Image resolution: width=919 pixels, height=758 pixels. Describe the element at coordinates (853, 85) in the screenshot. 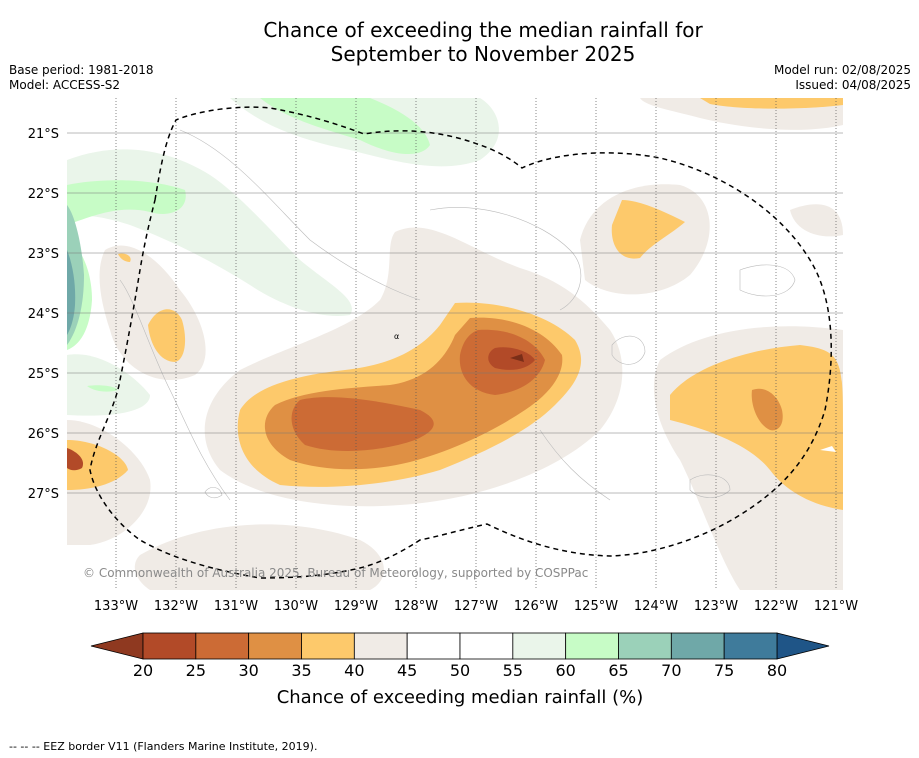

I see `issued-text: Issued: 04/08/2025` at that location.